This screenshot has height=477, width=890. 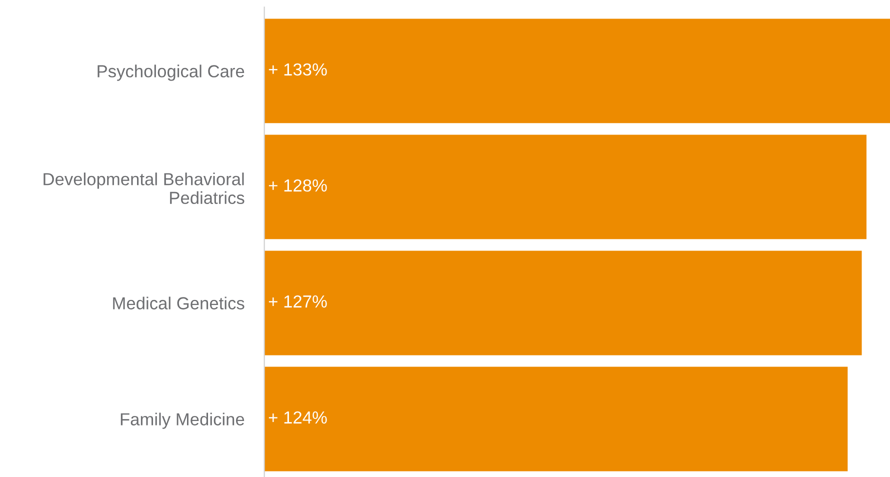 I want to click on data-label: + 133%, so click(x=297, y=69).